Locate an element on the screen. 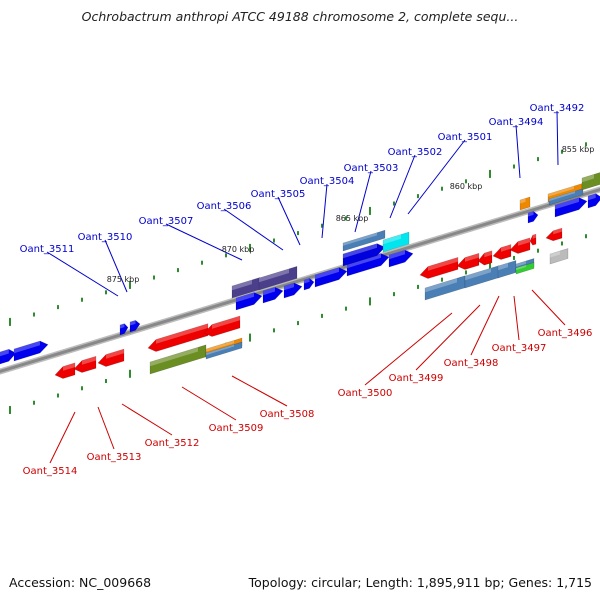 The height and width of the screenshot is (600, 600). callout-oant-3506: Oant_3506 is located at coordinates (240, 226).